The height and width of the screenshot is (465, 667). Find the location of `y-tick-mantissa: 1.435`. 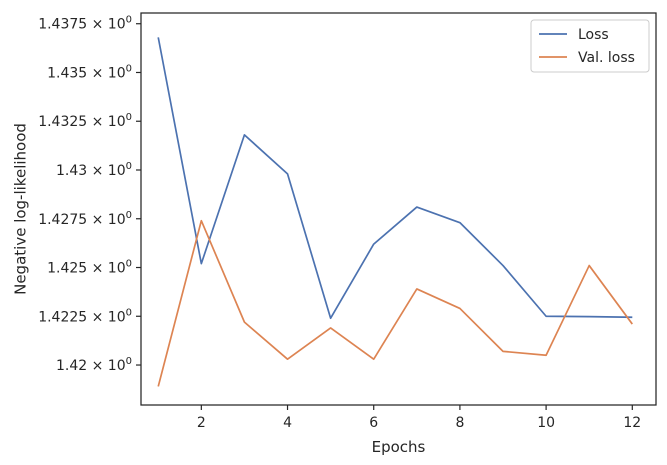

y-tick-mantissa: 1.435 is located at coordinates (69, 73).